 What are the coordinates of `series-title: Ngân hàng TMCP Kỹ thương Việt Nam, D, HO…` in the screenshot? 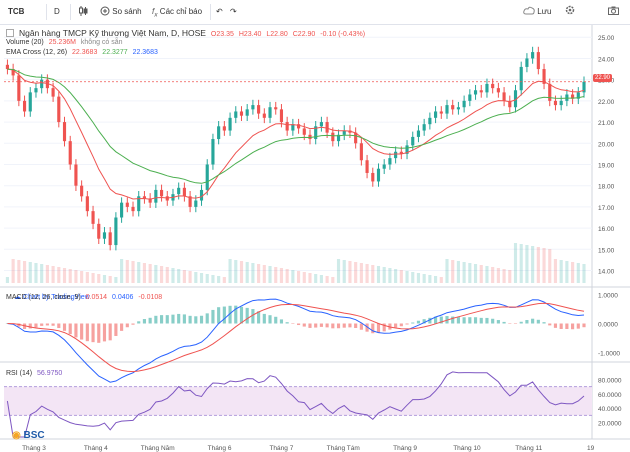 It's located at (112, 33).